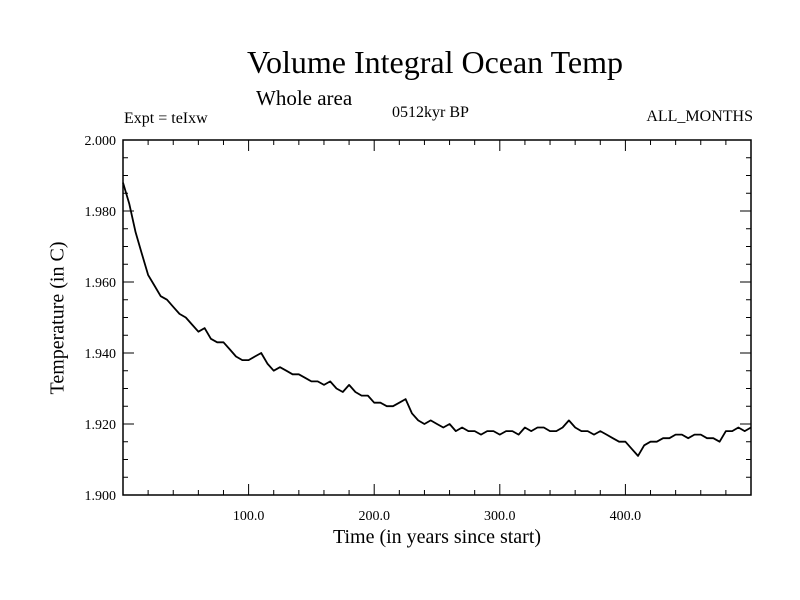 The height and width of the screenshot is (600, 800). What do you see at coordinates (101, 283) in the screenshot?
I see `y-tick-label: 1.960` at bounding box center [101, 283].